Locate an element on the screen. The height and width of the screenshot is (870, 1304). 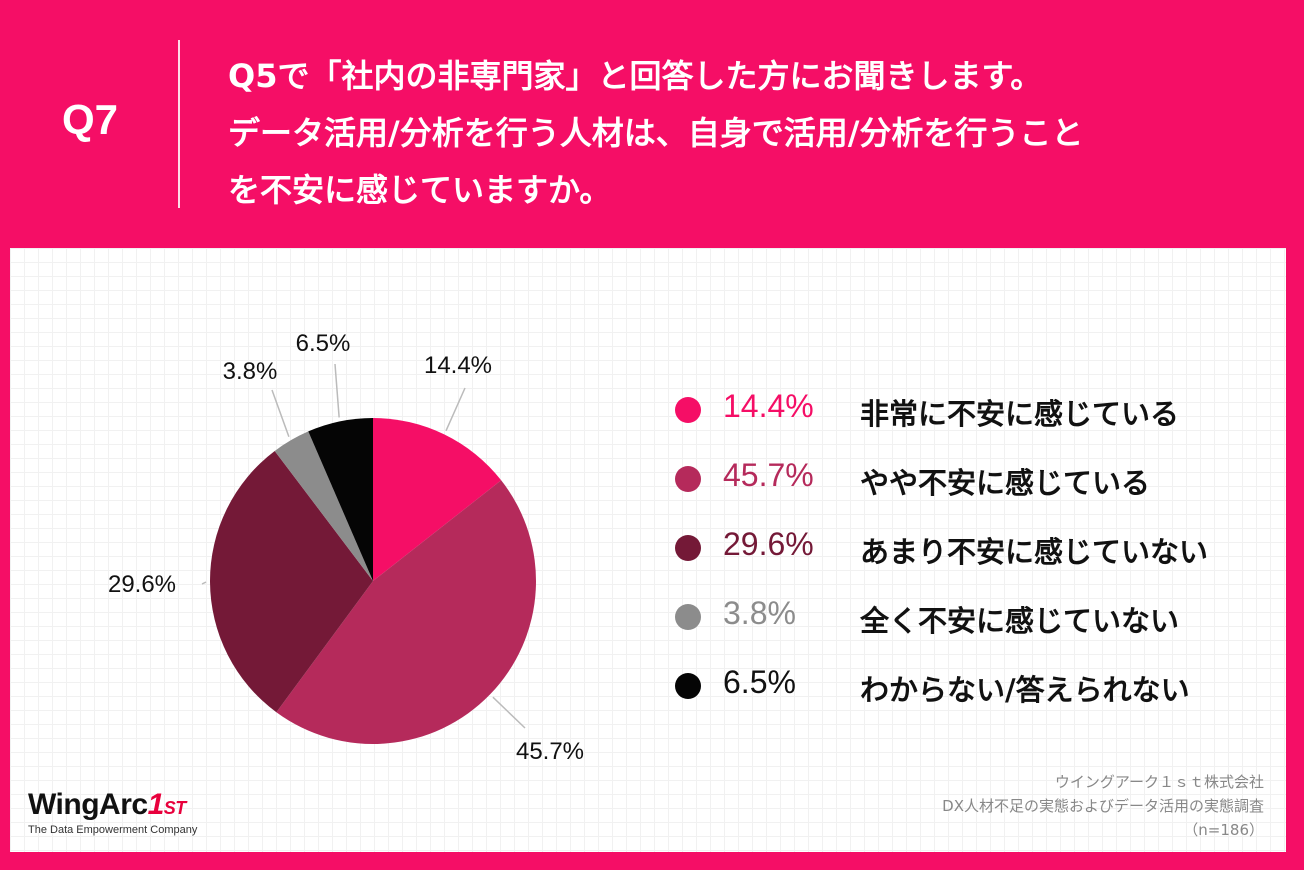
logo-one: 1 is located at coordinates (156, 804).